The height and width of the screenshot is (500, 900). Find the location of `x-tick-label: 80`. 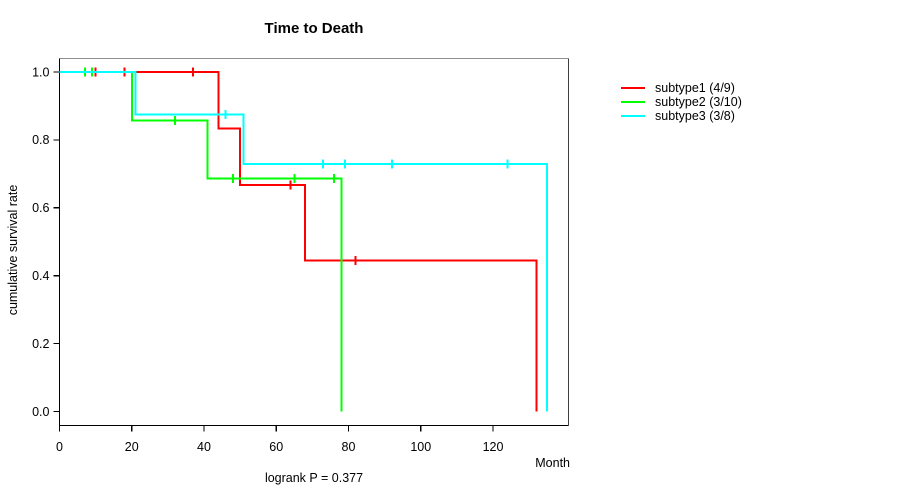

x-tick-label: 80 is located at coordinates (349, 447).